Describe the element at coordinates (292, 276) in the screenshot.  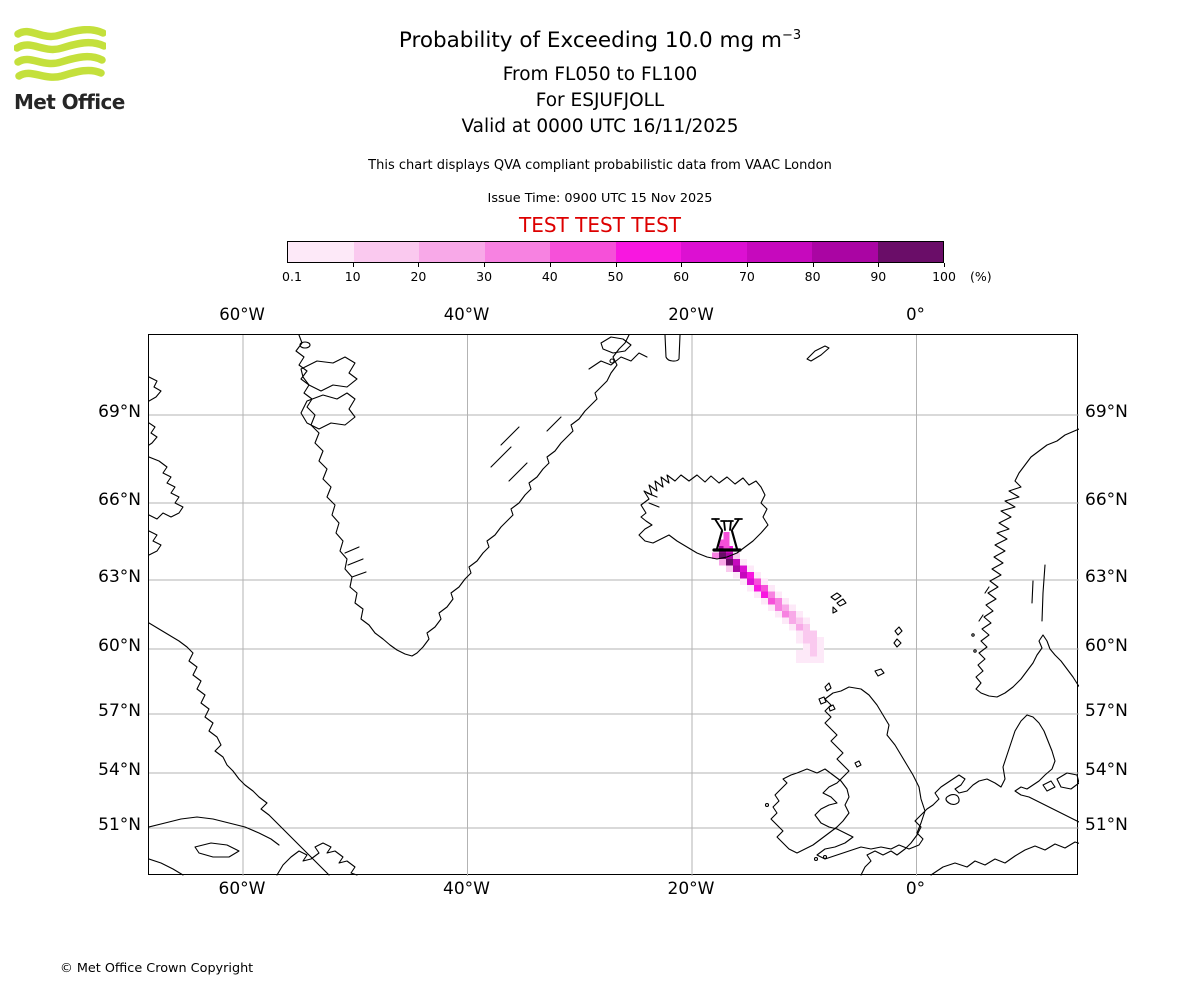
I see `colorbar-tick-label: 0.1` at that location.